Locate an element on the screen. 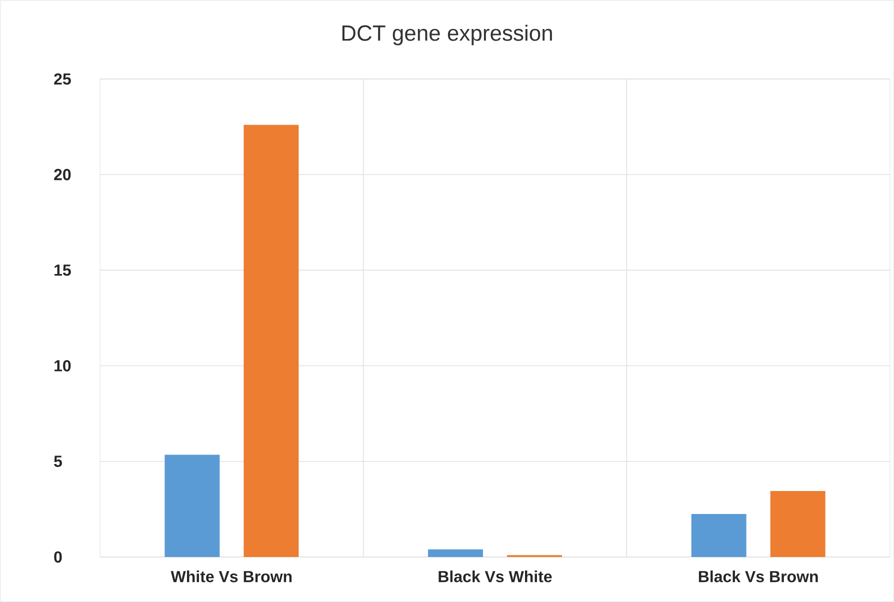 This screenshot has width=894, height=602. y-tick-label: 15 is located at coordinates (62, 270).